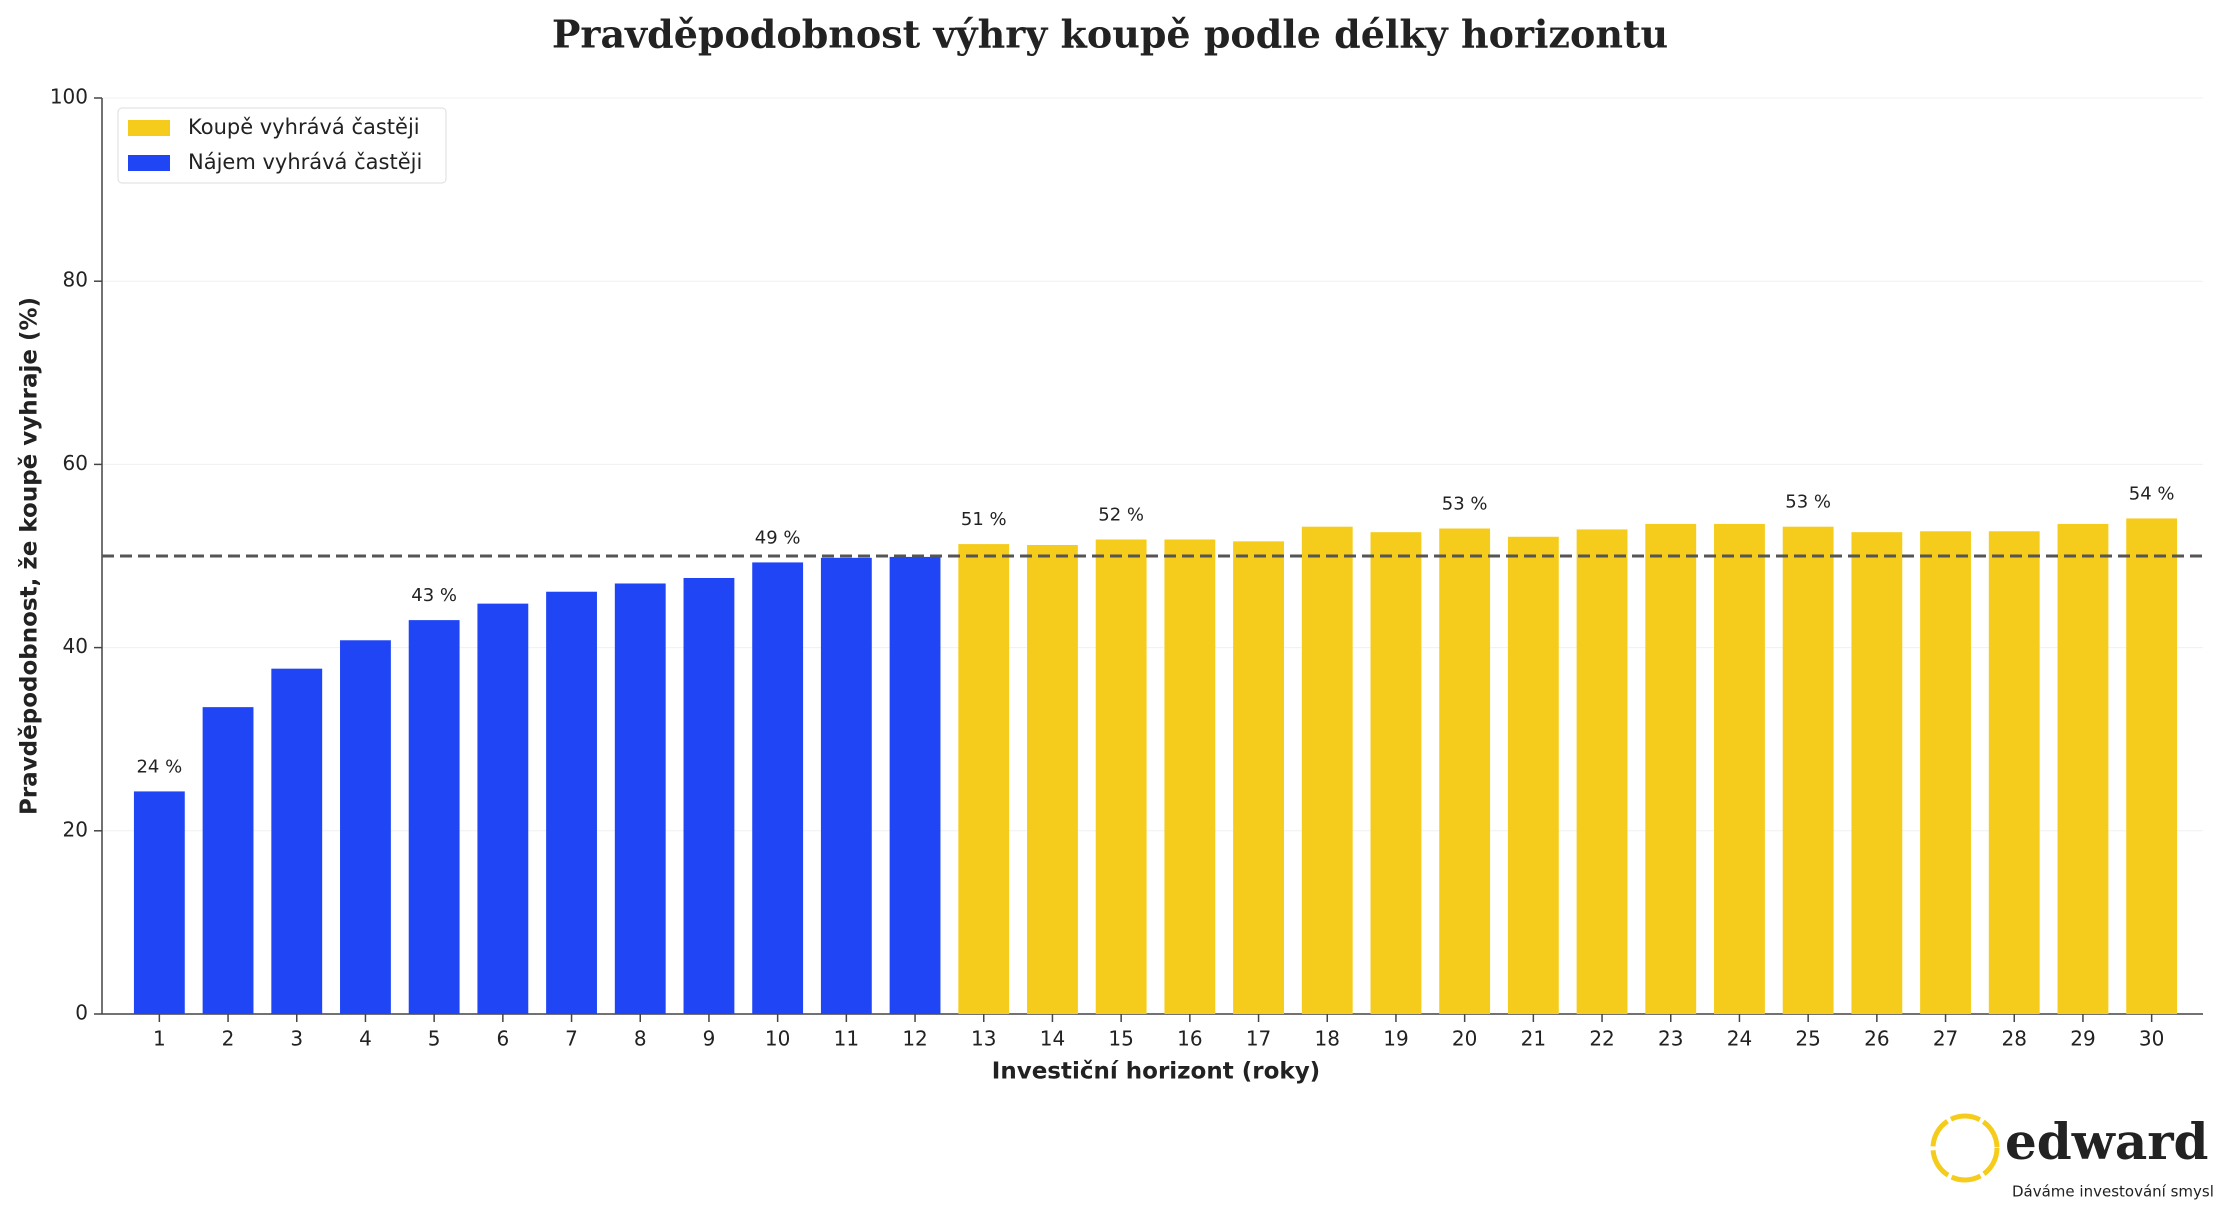 The image size is (2220, 1228). I want to click on legend-label: Koupě vyhrává častěji, so click(304, 127).